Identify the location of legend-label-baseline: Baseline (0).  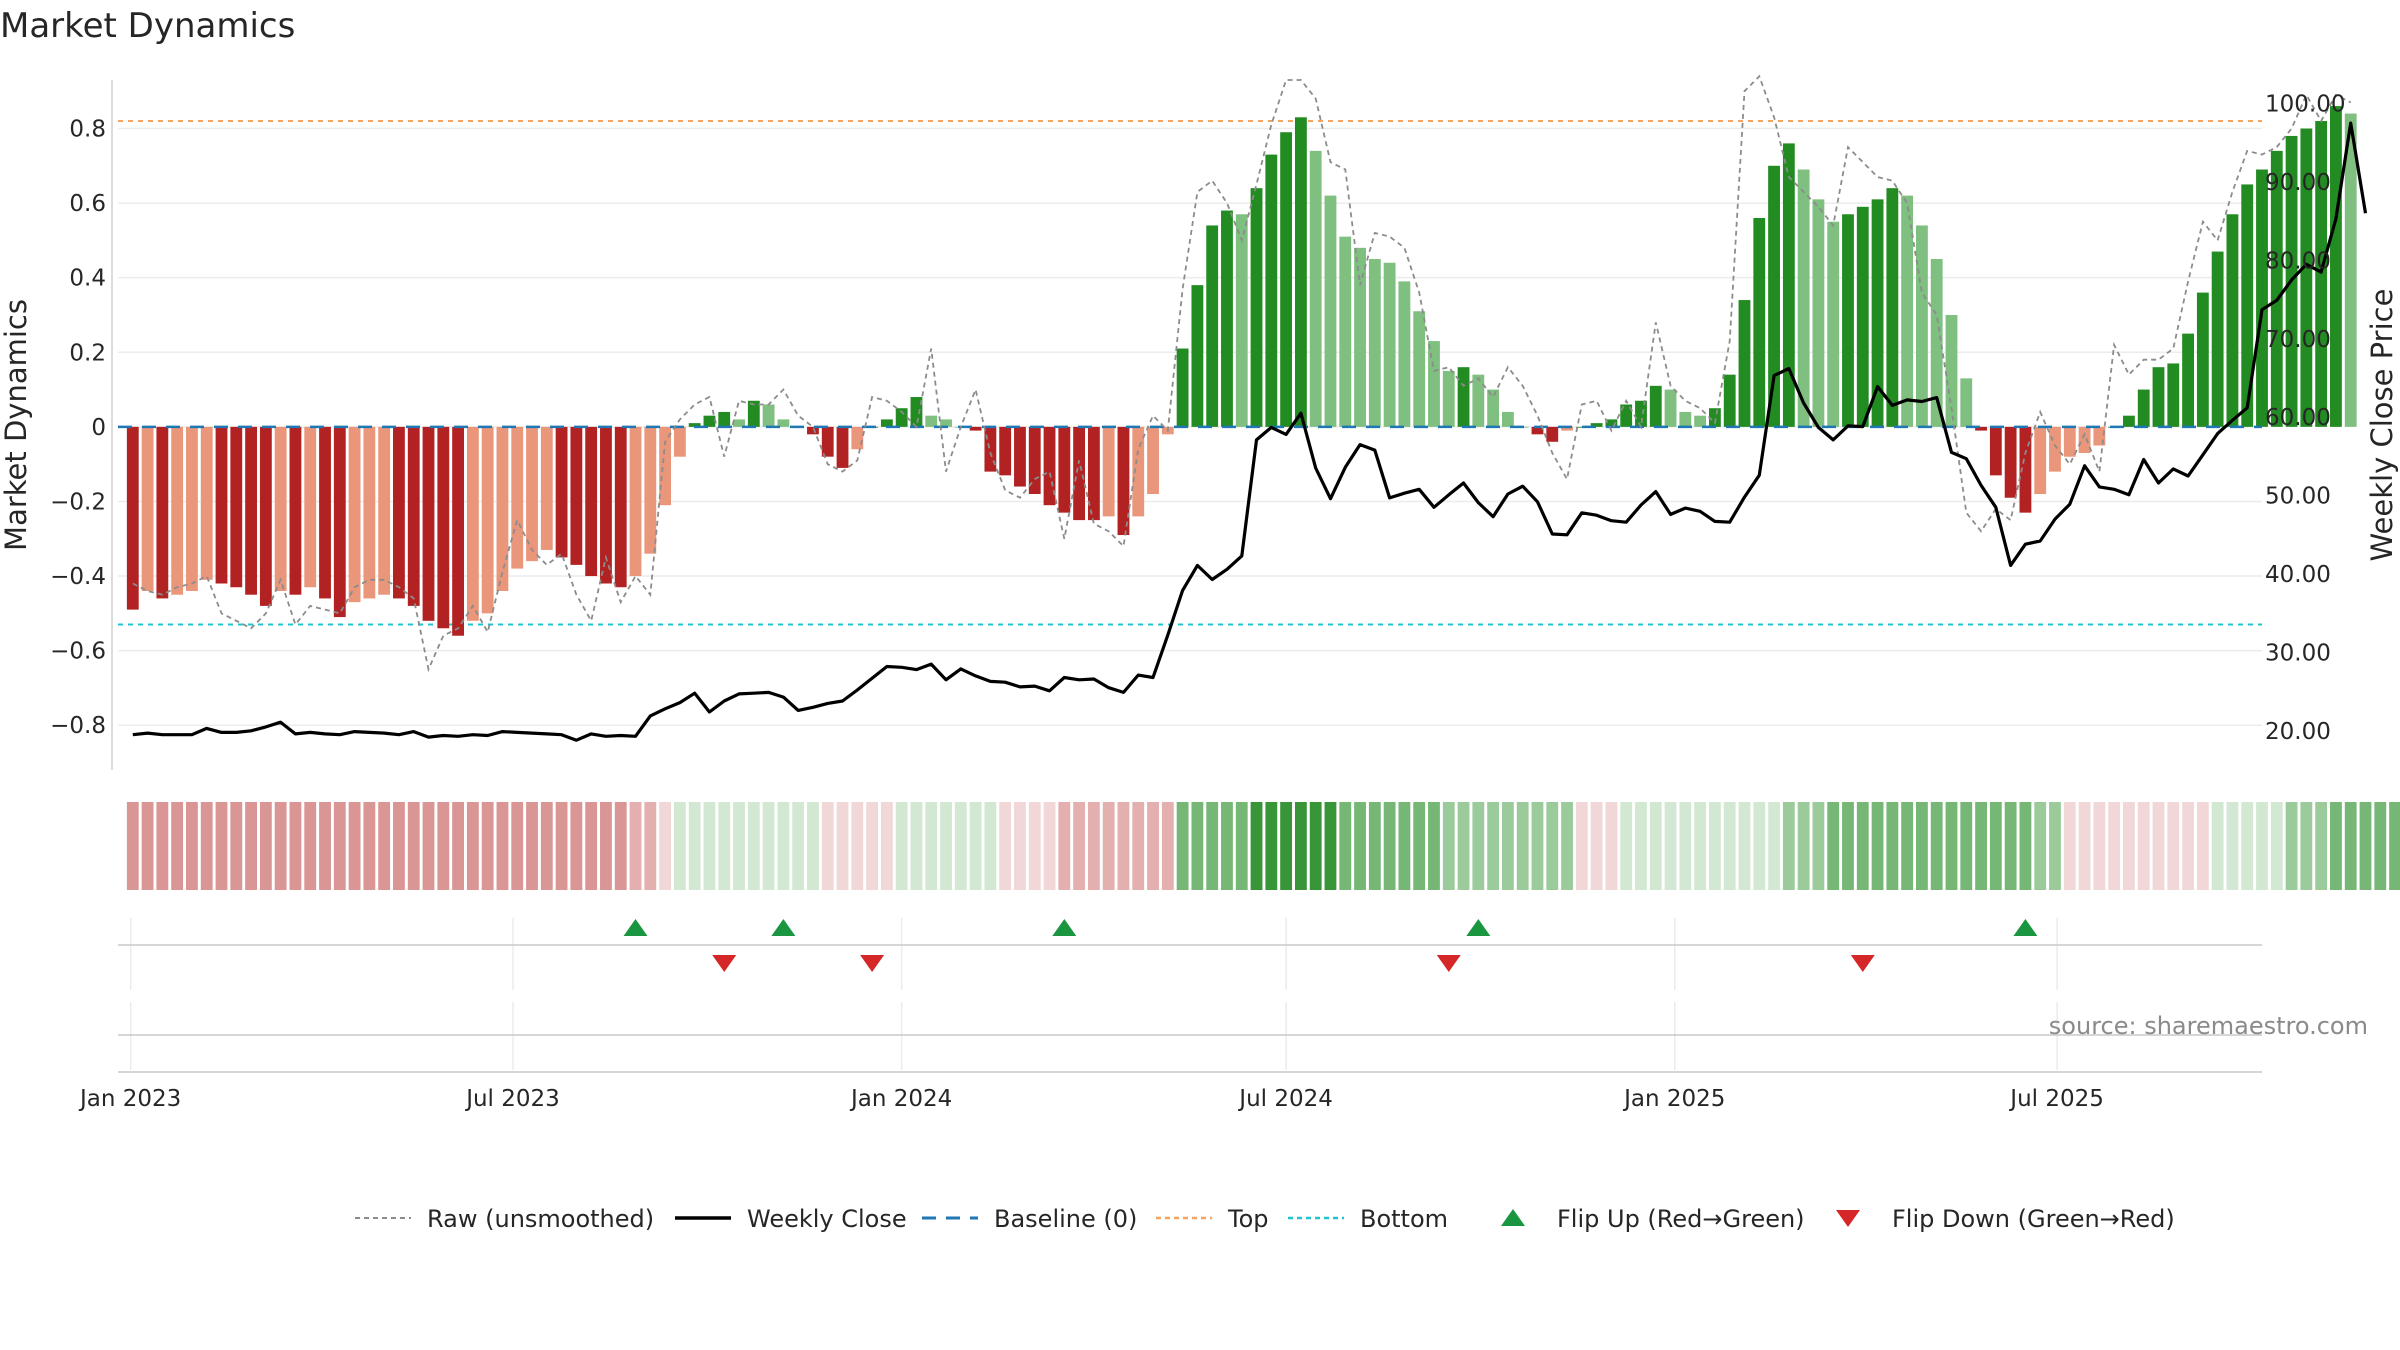
(1065, 1219).